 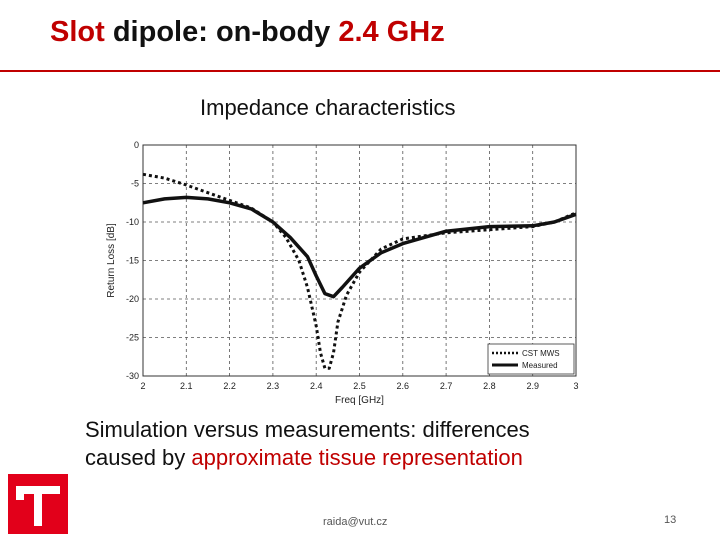 What do you see at coordinates (136, 145) in the screenshot?
I see `y-tick-label: 0` at bounding box center [136, 145].